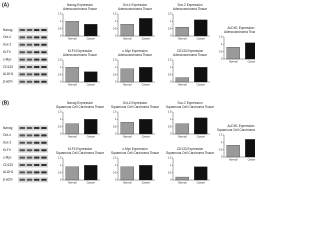 The width and height of the screenshot is (320, 240). What do you see at coordinates (80, 51) in the screenshot?
I see `chart-title: KLF4 Expression` at bounding box center [80, 51].